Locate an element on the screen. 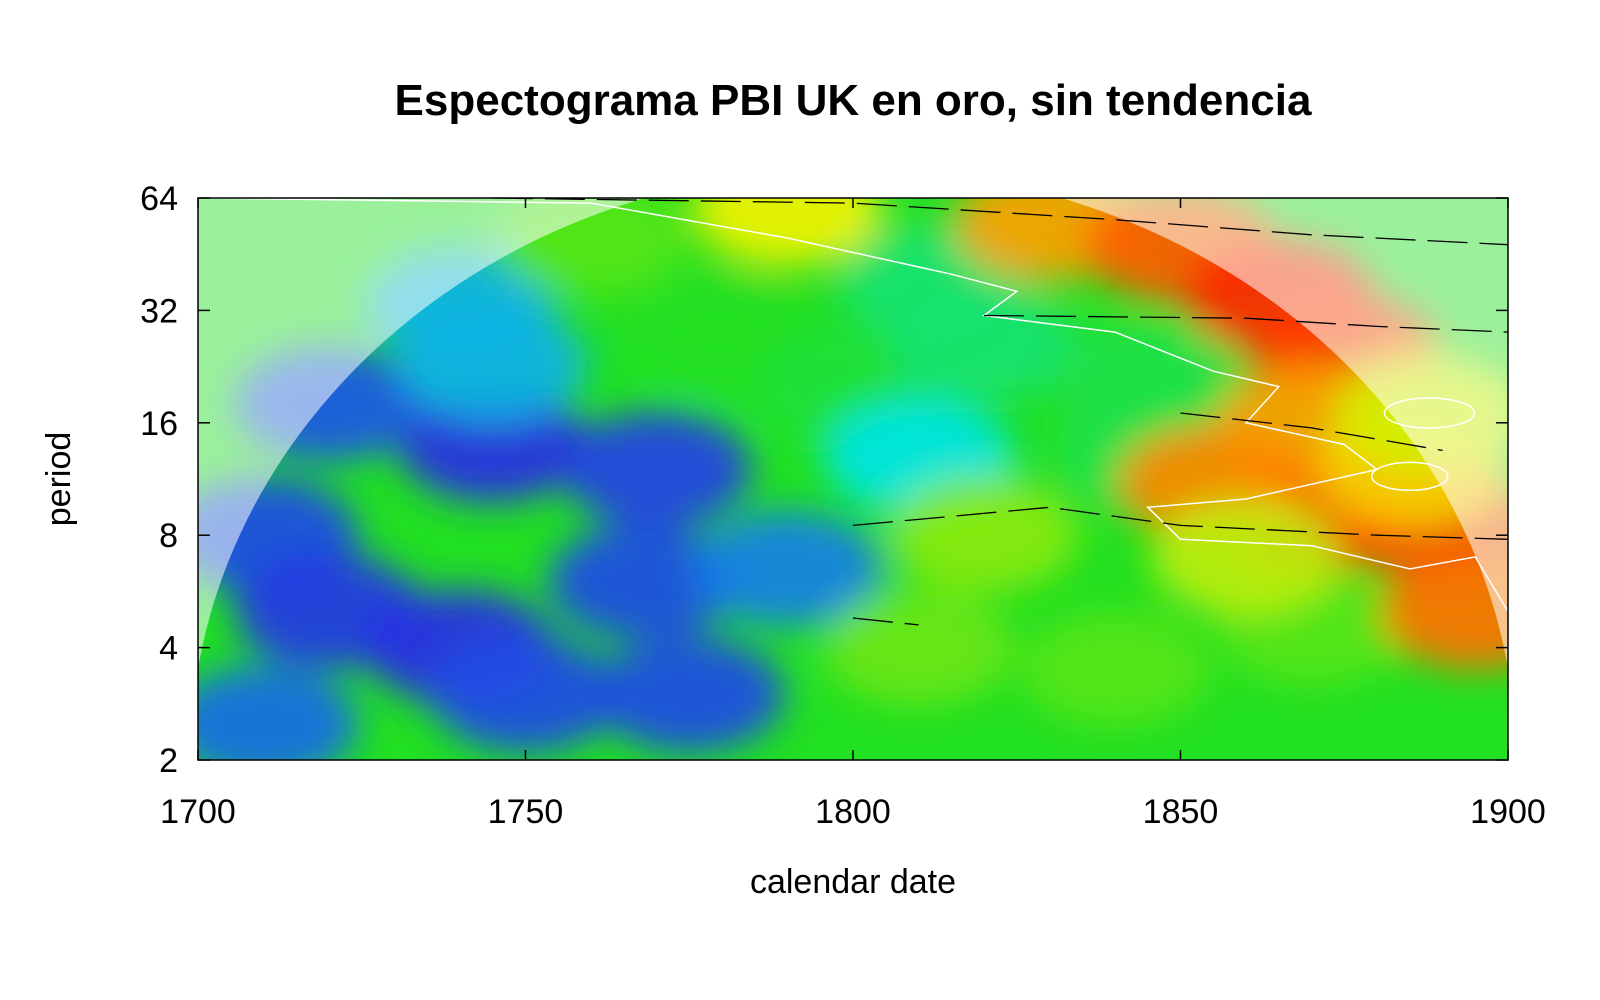  x-tick-label: 1750 is located at coordinates (526, 812).